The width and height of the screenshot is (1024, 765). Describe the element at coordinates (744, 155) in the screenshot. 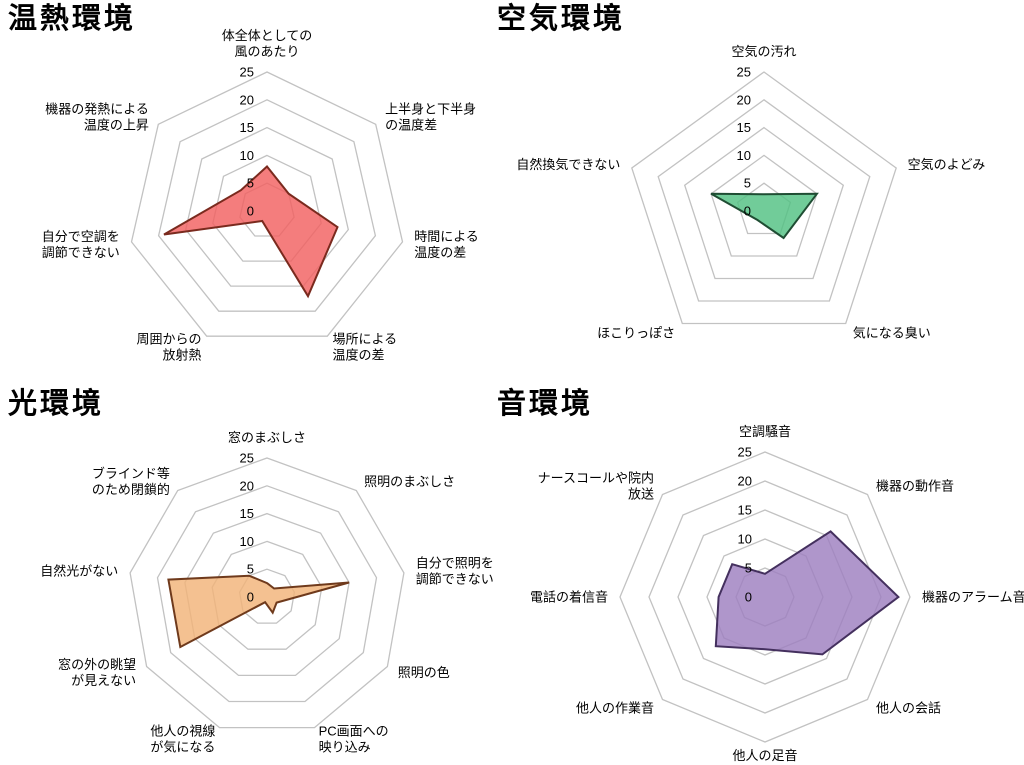

I see `air-tick-label-10: 10` at that location.